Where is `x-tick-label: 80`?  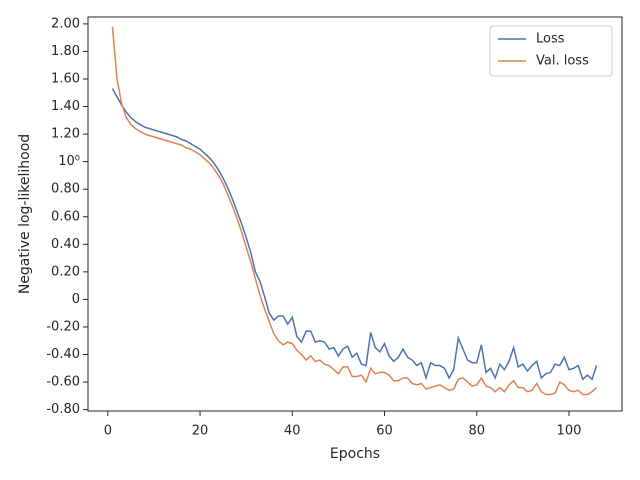 x-tick-label: 80 is located at coordinates (476, 431).